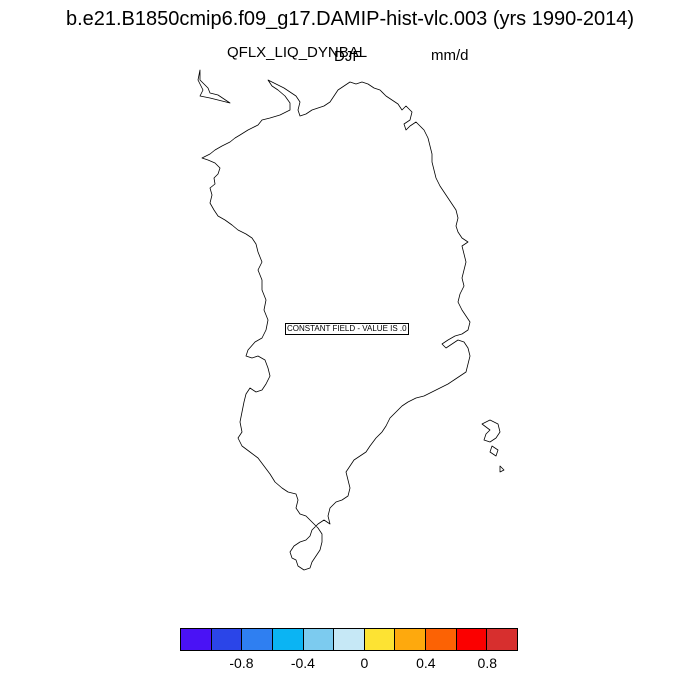 The image size is (700, 700). I want to click on greenland-coastline, so click(214, 86).